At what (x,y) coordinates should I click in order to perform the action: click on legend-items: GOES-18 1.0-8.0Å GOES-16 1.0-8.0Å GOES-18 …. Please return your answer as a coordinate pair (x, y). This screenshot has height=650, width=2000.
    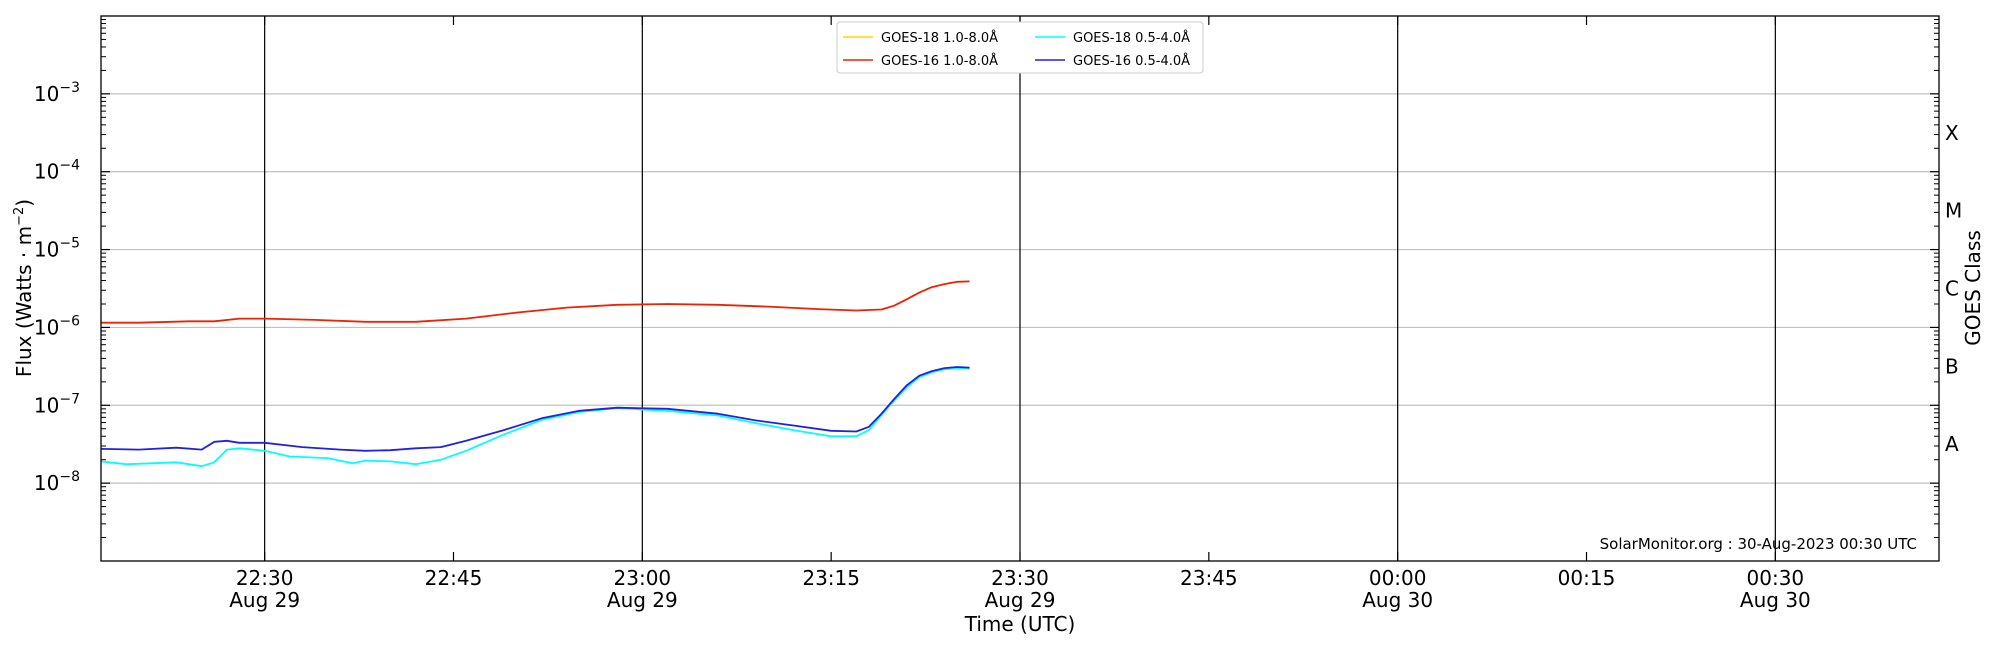
    Looking at the image, I should click on (1016, 49).